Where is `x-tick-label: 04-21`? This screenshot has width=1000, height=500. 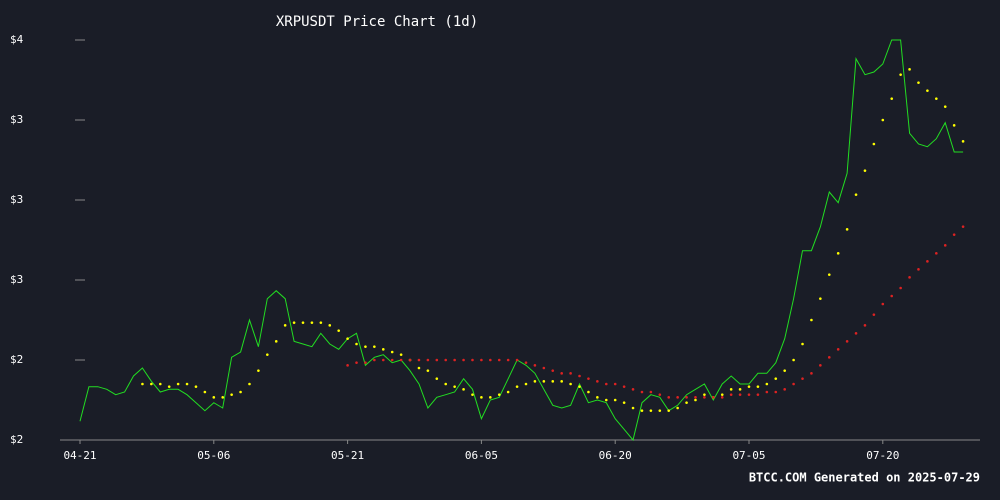 x-tick-label: 04-21 is located at coordinates (79, 455).